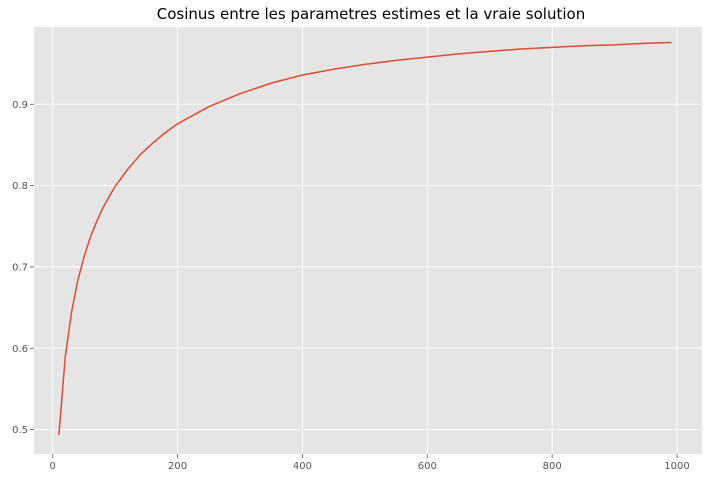  I want to click on y-tick-label: 0.6, so click(20, 349).